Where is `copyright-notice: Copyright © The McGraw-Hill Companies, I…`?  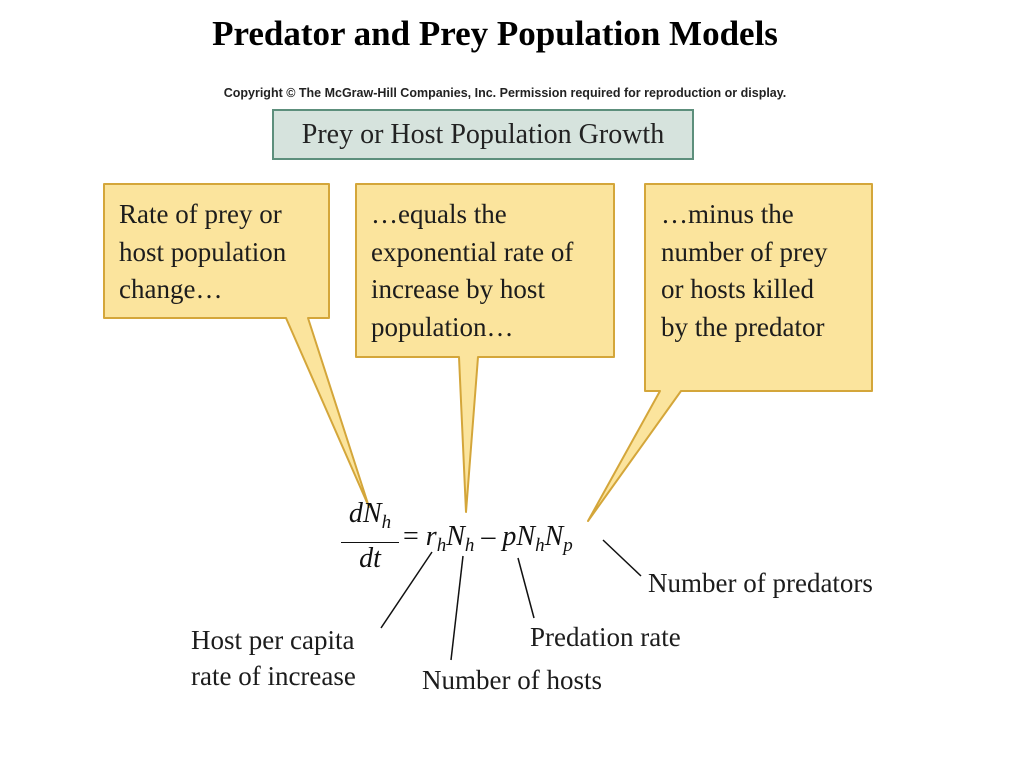
copyright-notice: Copyright © The McGraw-Hill Companies, I… is located at coordinates (505, 93).